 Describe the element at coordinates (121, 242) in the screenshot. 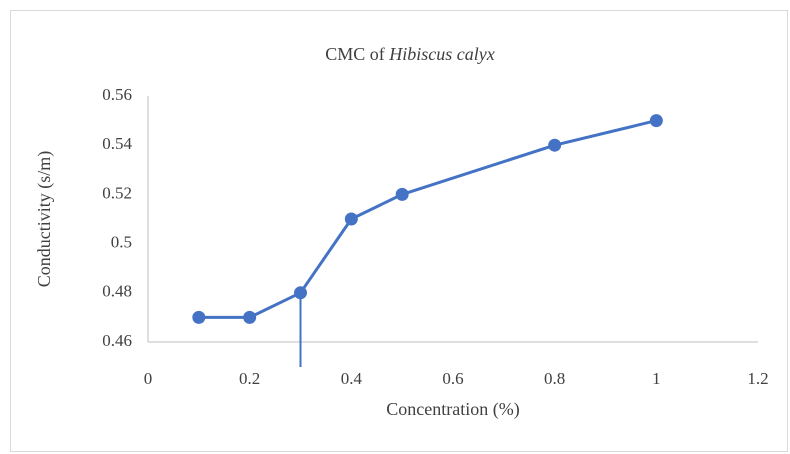

I see `y-tick-label: 0.5` at that location.